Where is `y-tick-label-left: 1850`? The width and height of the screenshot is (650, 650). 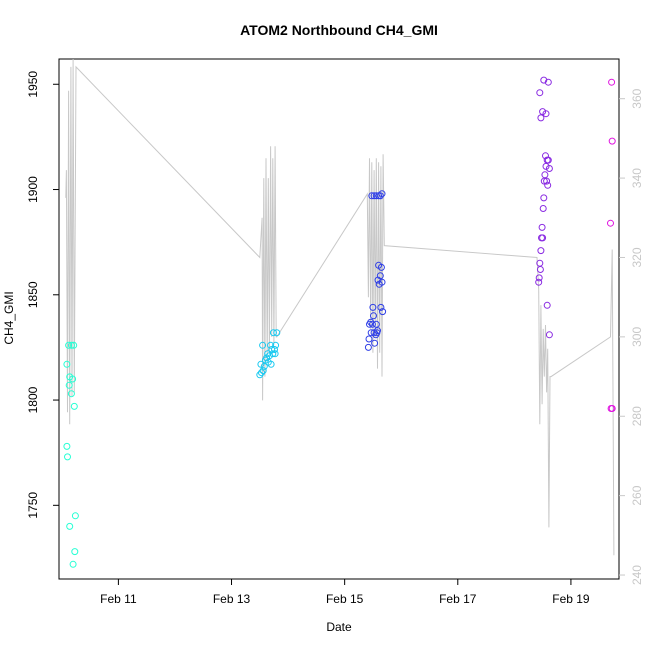
y-tick-label-left: 1850 is located at coordinates (33, 294).